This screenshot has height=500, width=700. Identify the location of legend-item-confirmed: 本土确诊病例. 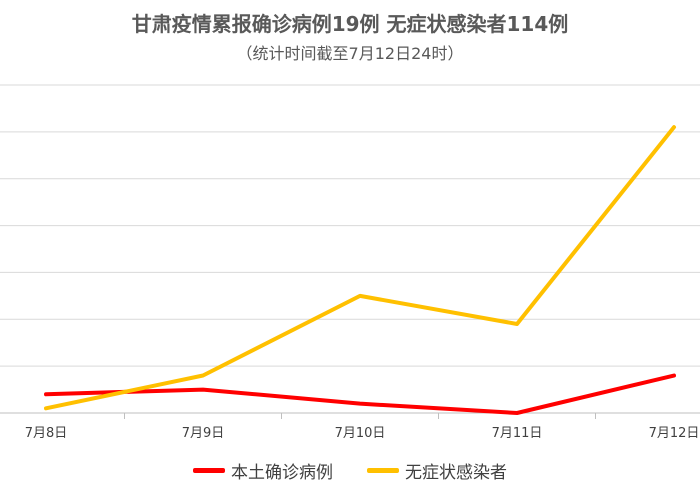
(263, 470).